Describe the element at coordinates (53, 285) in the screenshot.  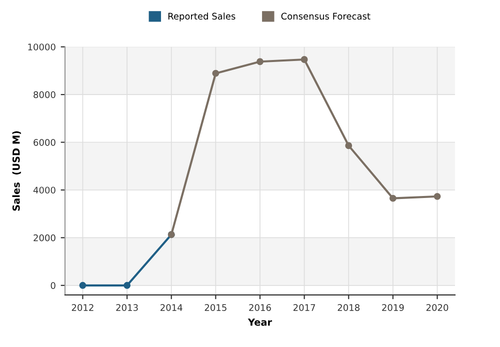
I see `y-tick-label: 0` at that location.